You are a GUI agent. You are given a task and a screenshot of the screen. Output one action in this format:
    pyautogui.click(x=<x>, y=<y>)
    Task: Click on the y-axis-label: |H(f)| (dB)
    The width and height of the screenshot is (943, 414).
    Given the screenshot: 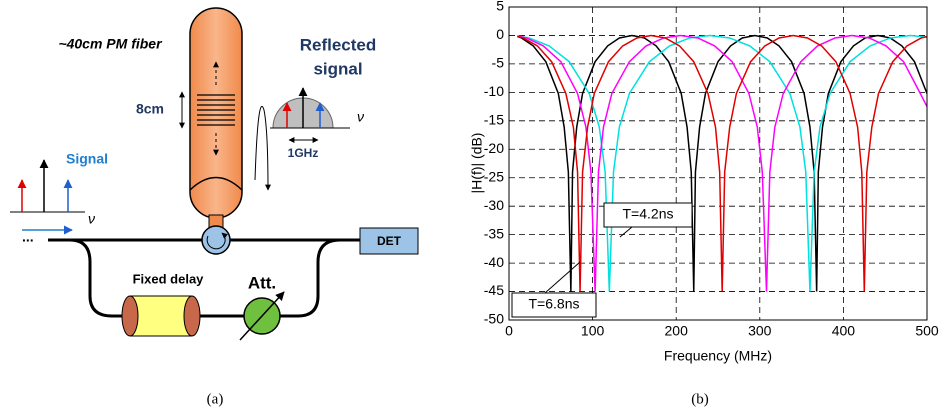 What is the action you would take?
    pyautogui.click(x=477, y=163)
    